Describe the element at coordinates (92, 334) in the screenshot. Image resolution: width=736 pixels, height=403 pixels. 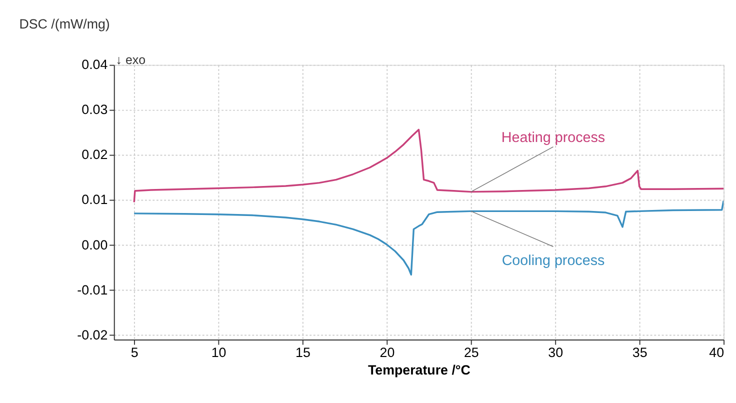
I see `y-tick-label: -0.02` at that location.